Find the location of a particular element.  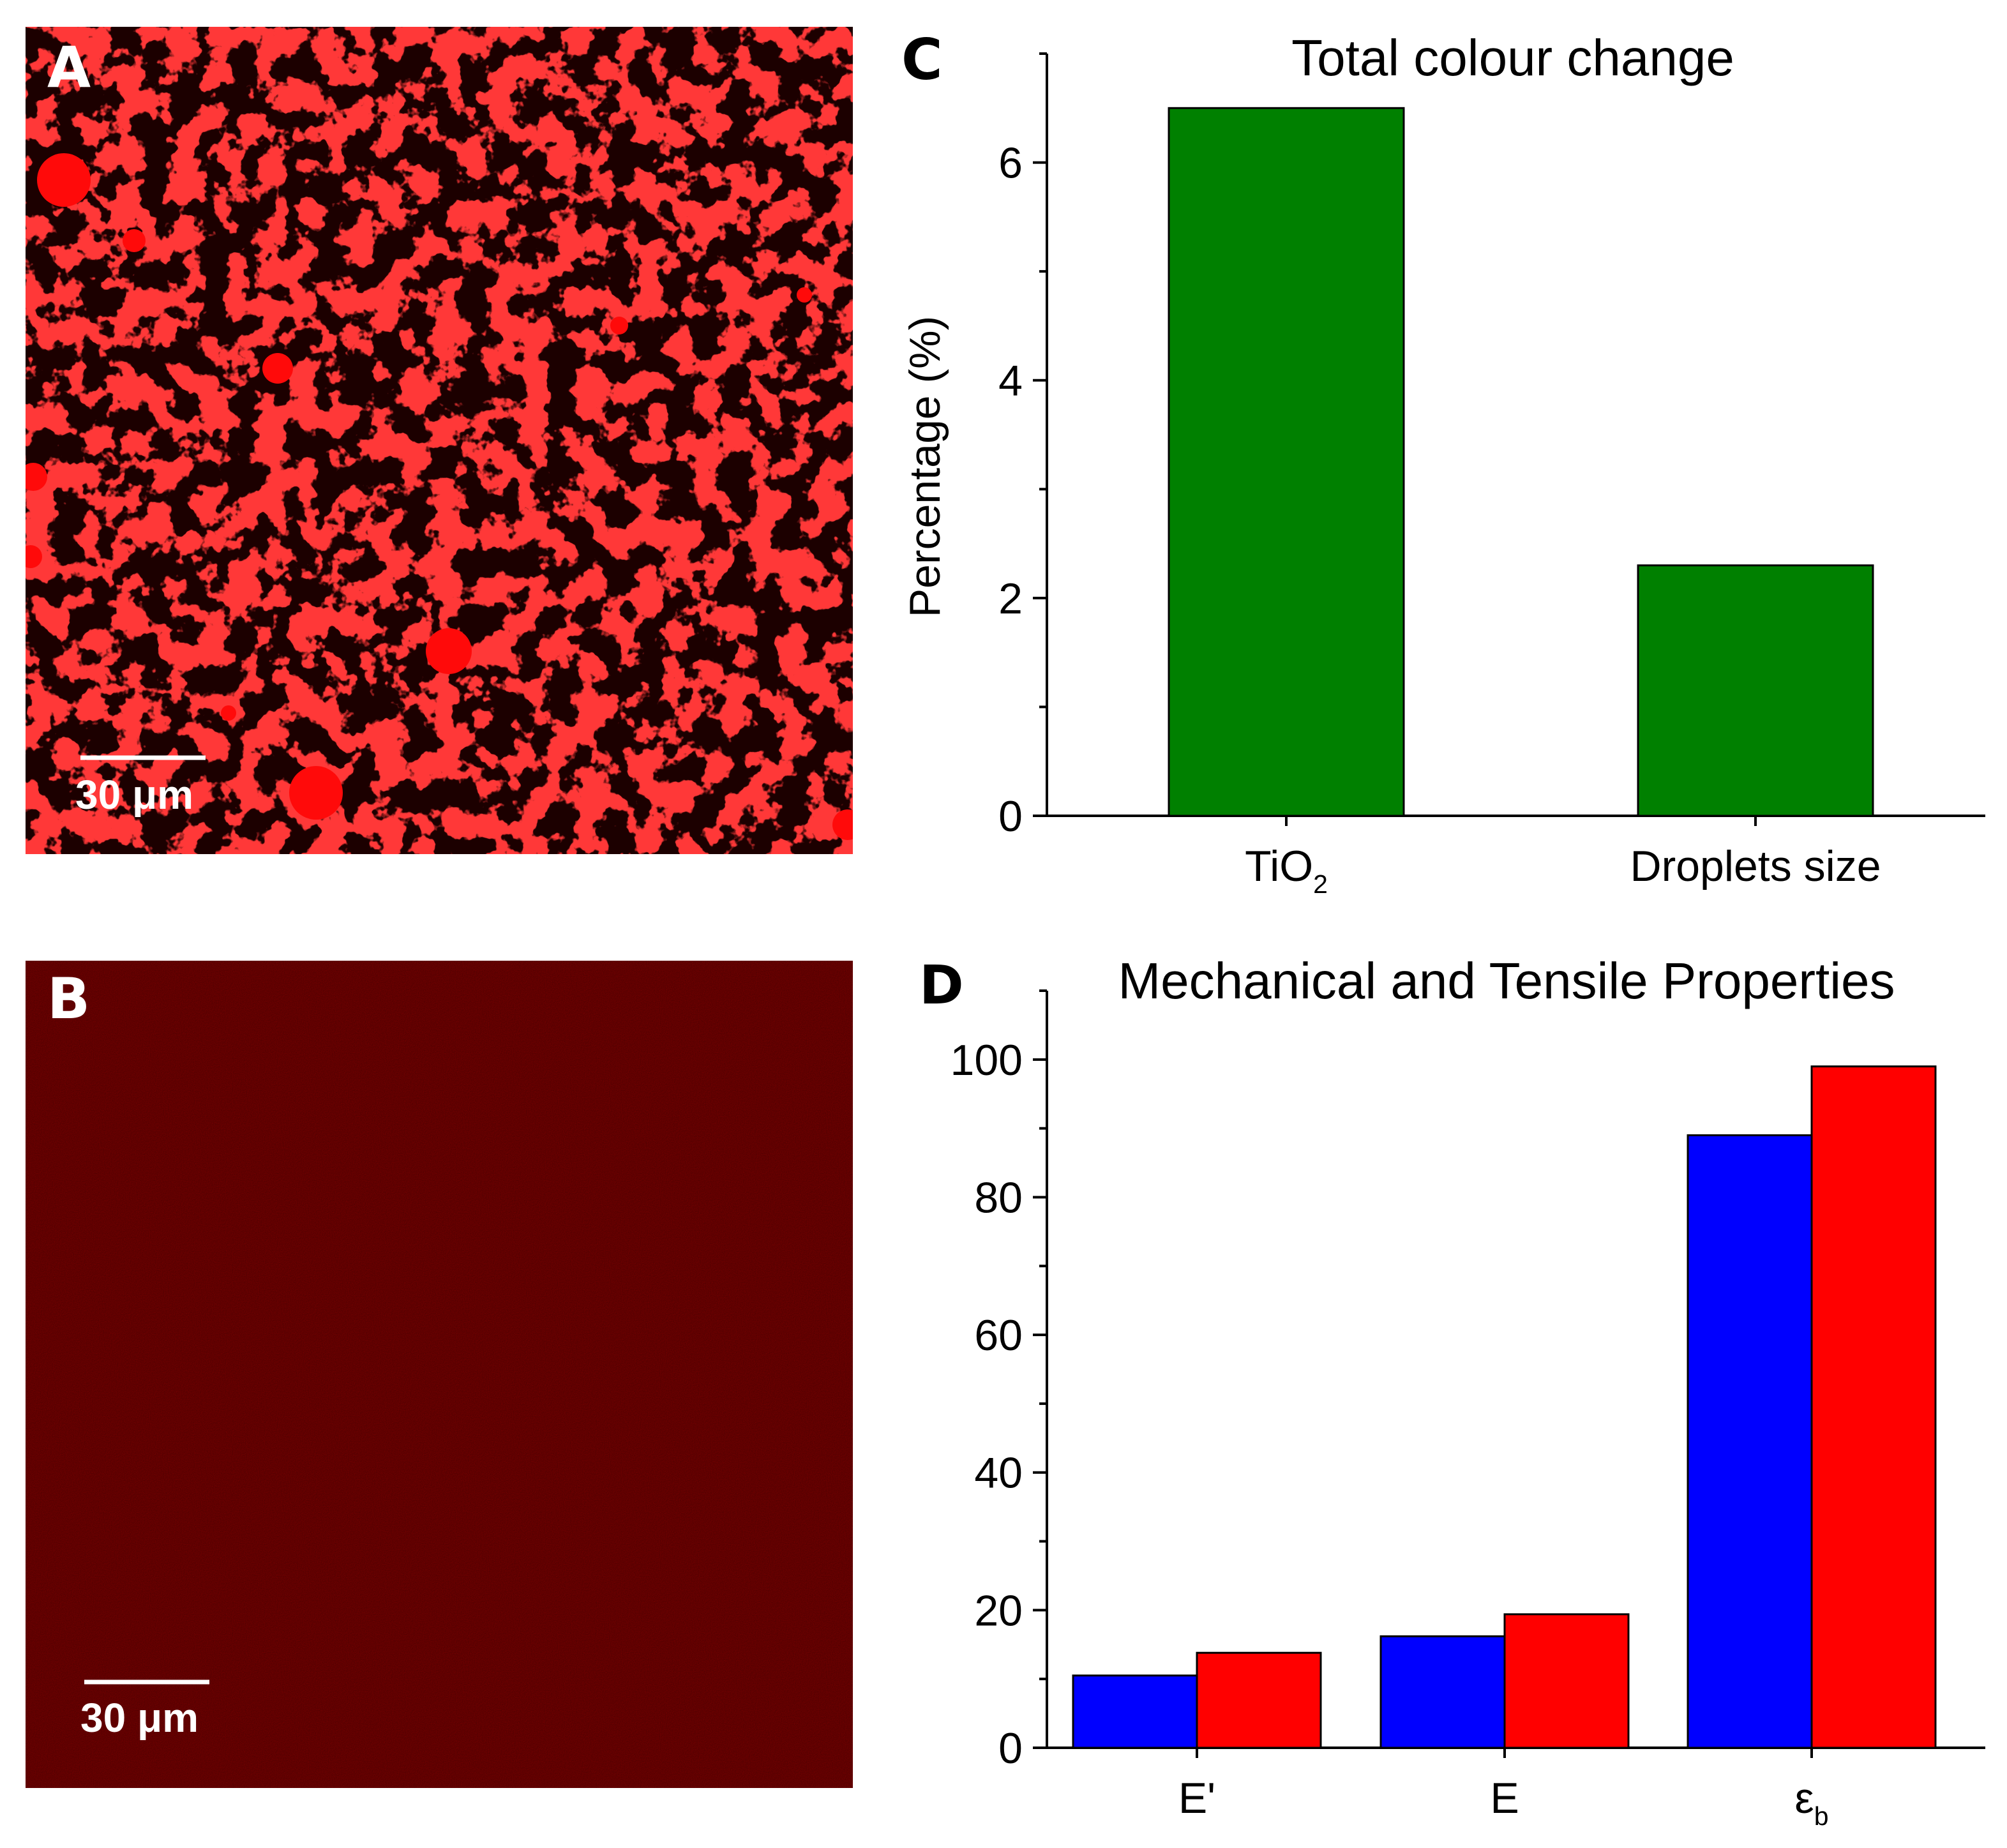

y-tick-label: 80 is located at coordinates (999, 1197).